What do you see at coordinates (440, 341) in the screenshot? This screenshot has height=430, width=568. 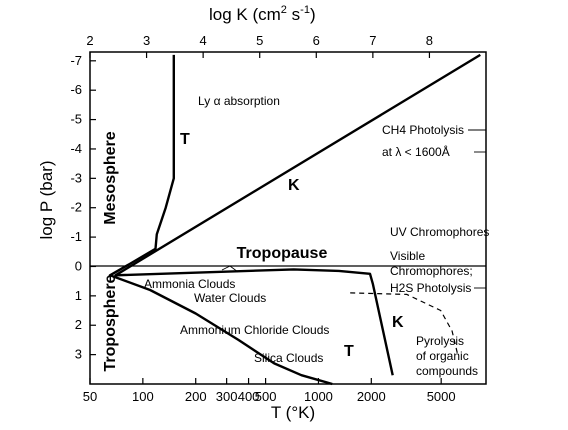 I see `pyrolysis-label-1: Pyrolysis` at bounding box center [440, 341].